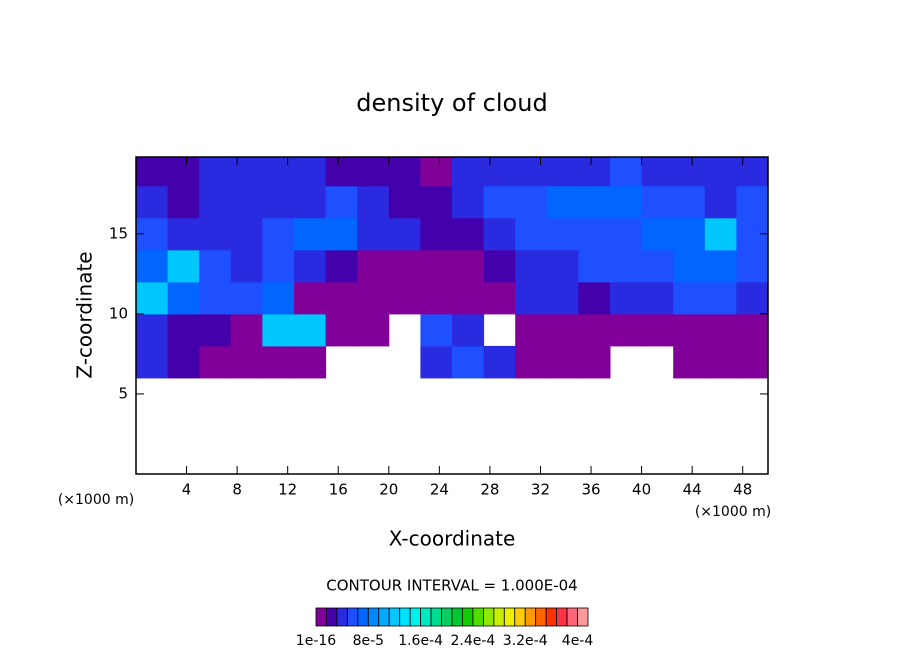 The height and width of the screenshot is (658, 904). What do you see at coordinates (96, 500) in the screenshot?
I see `y-unit: (×1000 m)` at bounding box center [96, 500].